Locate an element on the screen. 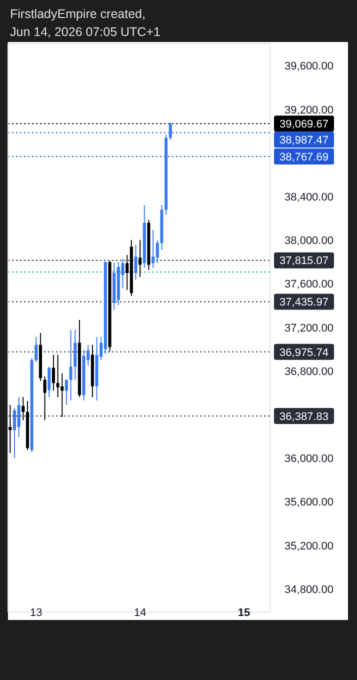 This screenshot has height=680, width=357. ref-line-label: 36,975.74 is located at coordinates (304, 352).